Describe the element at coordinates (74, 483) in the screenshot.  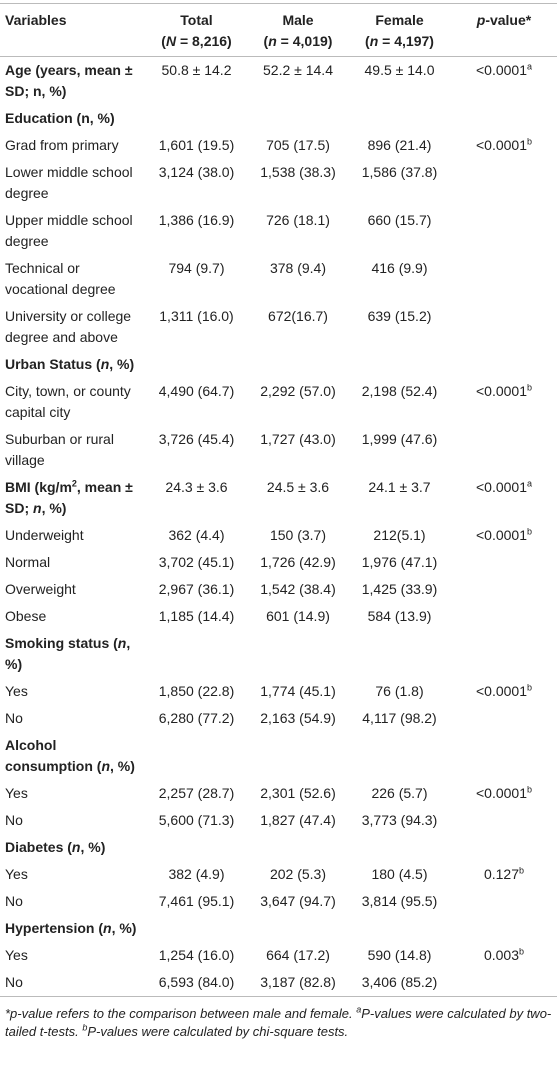
I see `superscript: 2` at that location.